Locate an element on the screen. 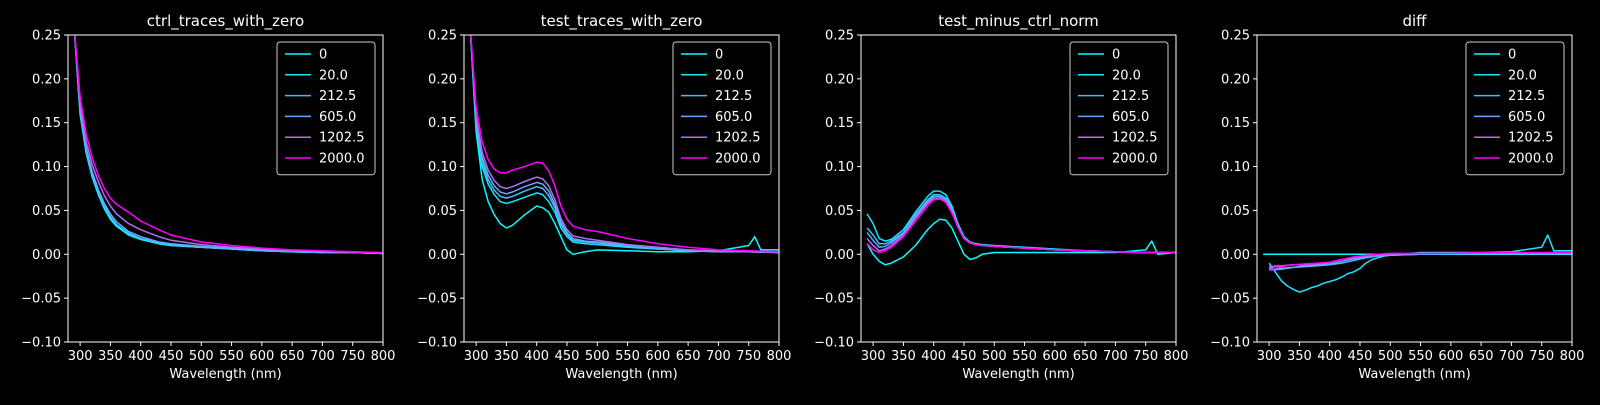 The image size is (1600, 405). panel-title: test_traces_with_zero is located at coordinates (622, 21).